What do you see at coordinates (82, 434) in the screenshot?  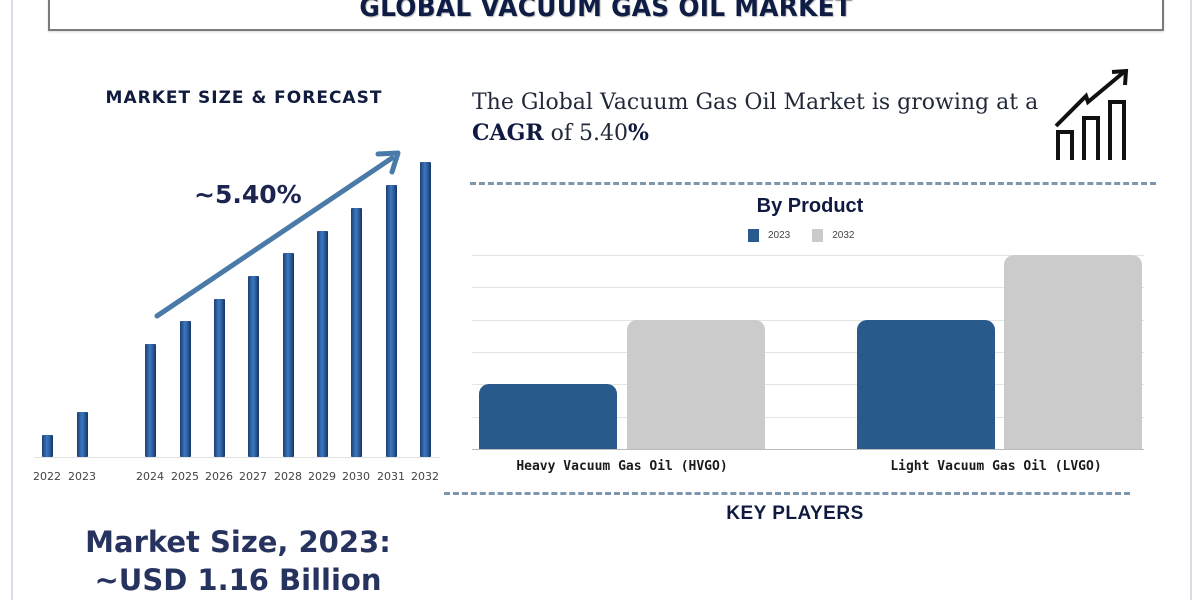 I see `forecast-bar-2023` at bounding box center [82, 434].